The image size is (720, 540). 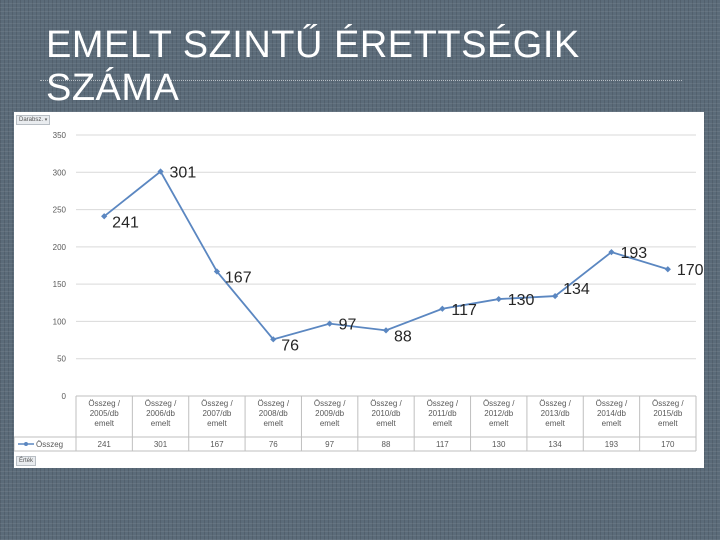 I want to click on x-tick-label: 2013/db, so click(x=555, y=413).